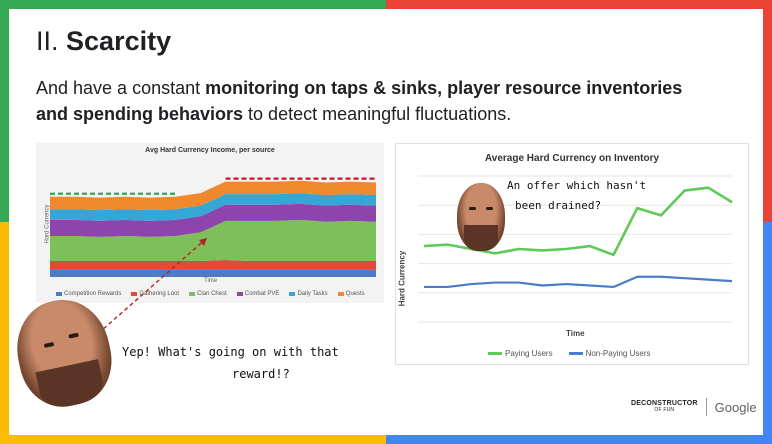 The height and width of the screenshot is (444, 772). Describe the element at coordinates (481, 217) in the screenshot. I see `avatar-presenter-top` at that location.